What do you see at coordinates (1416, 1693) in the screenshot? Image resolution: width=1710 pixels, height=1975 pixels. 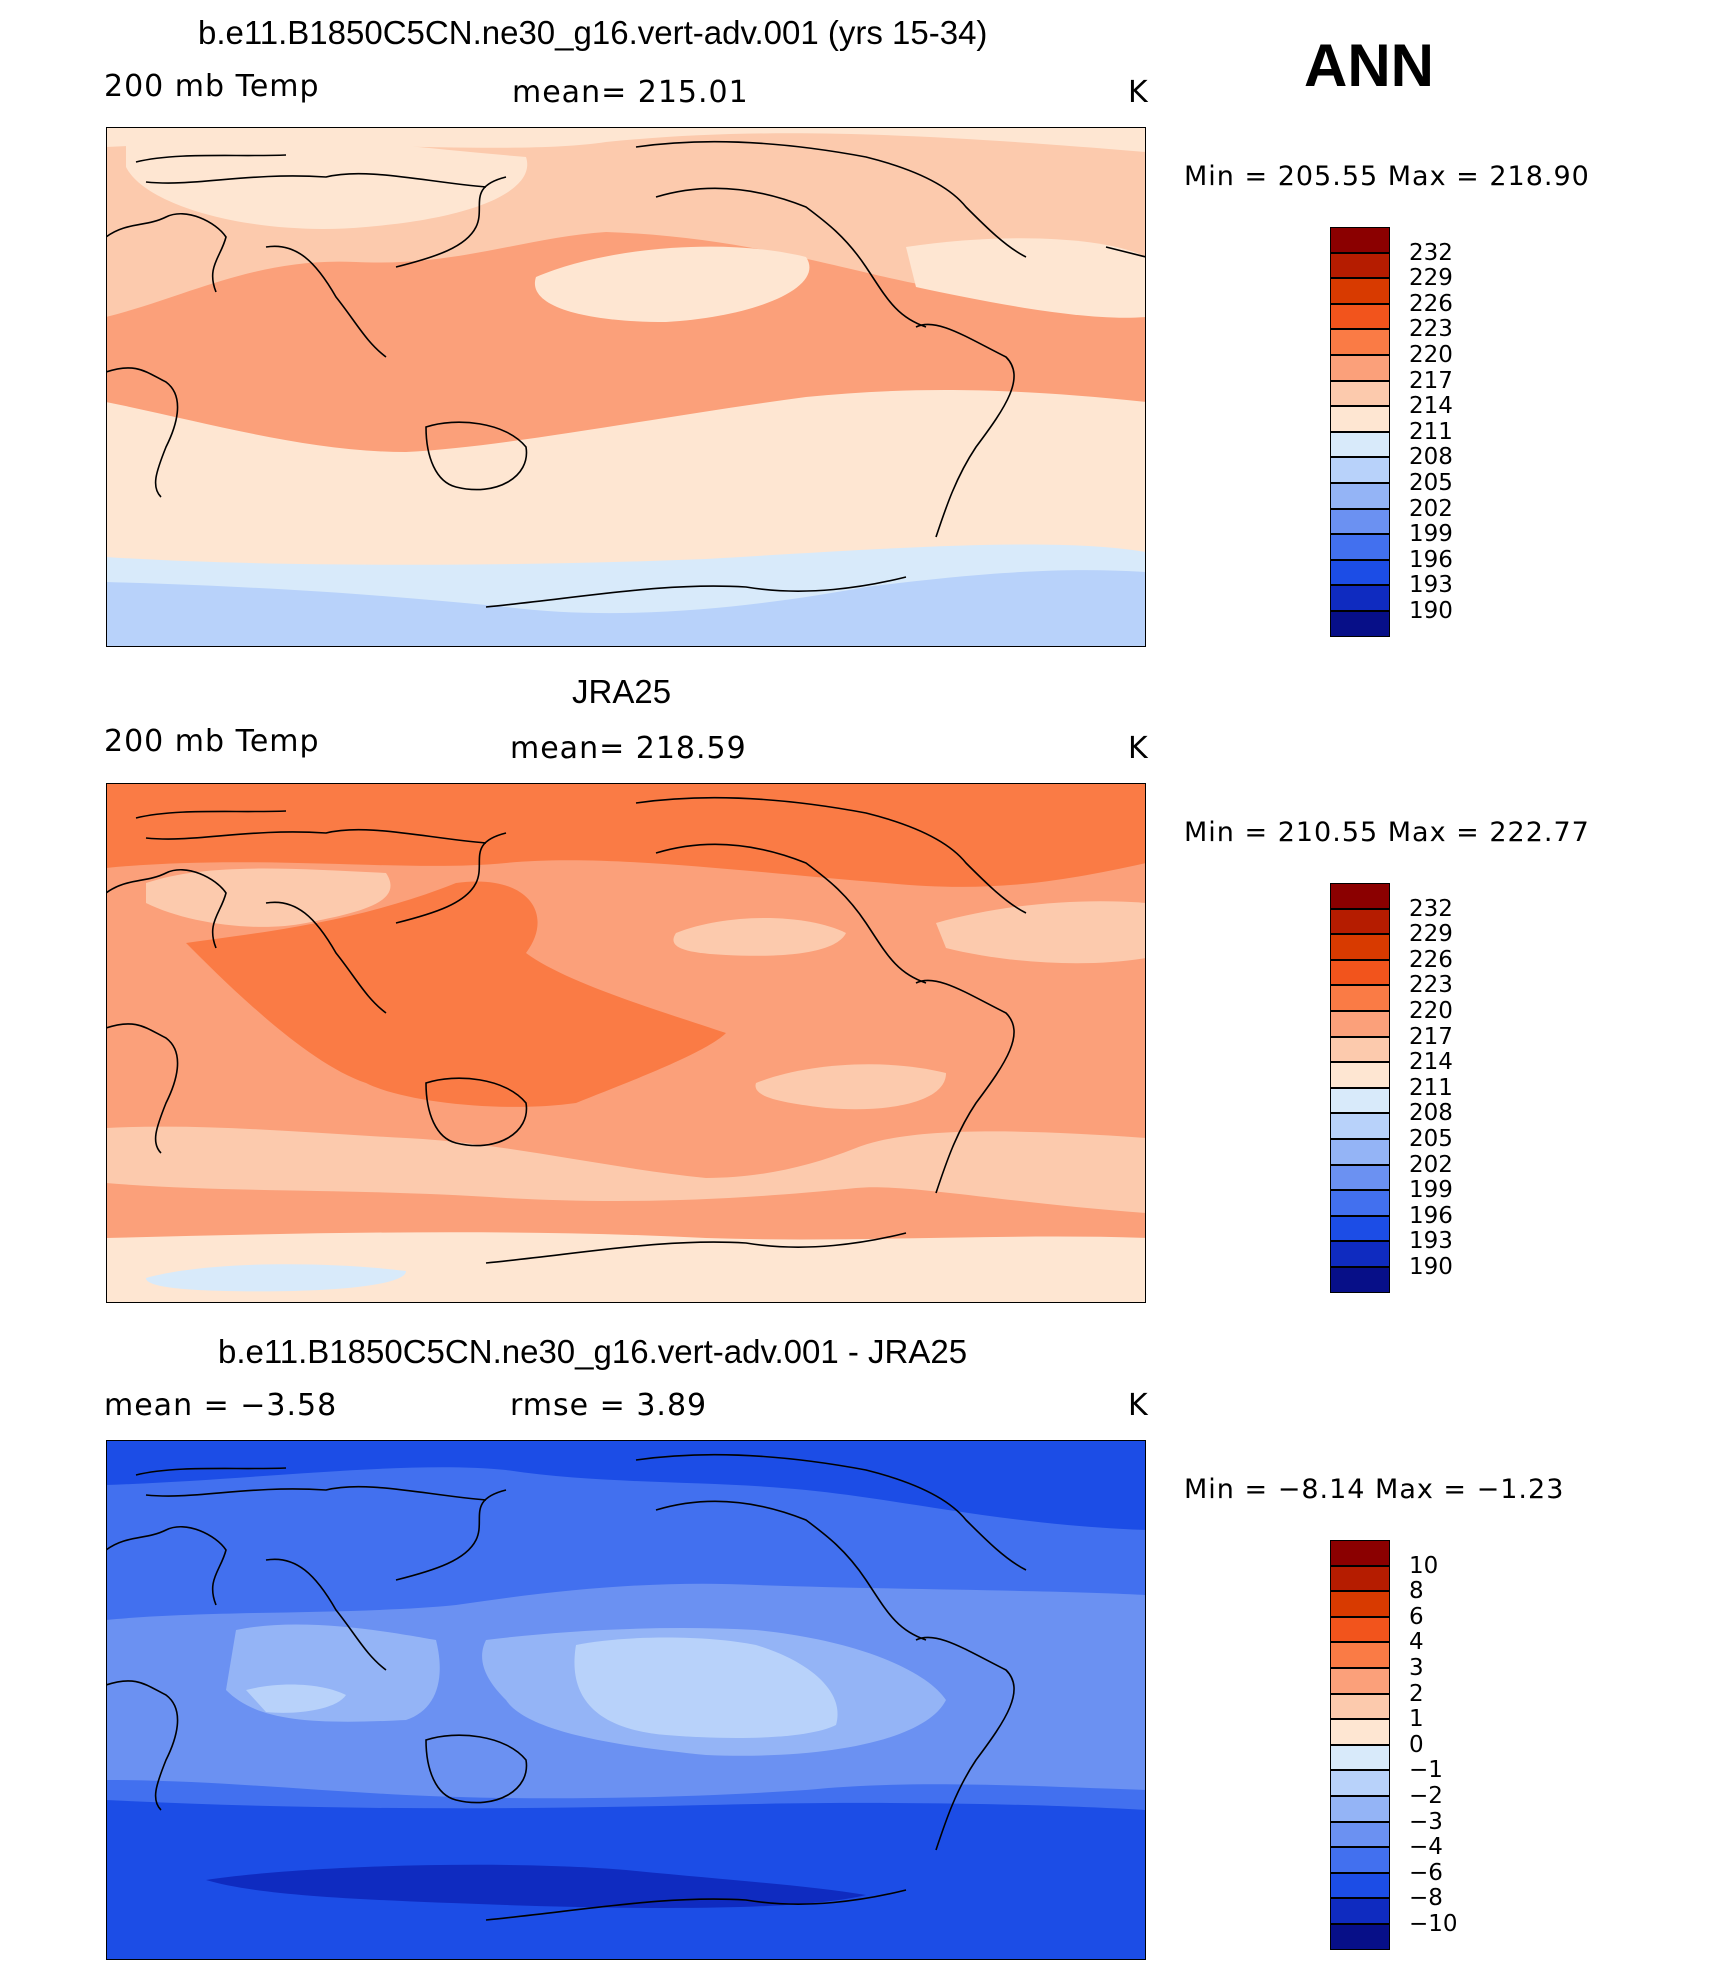 I see `colorbar-label: 2` at bounding box center [1416, 1693].